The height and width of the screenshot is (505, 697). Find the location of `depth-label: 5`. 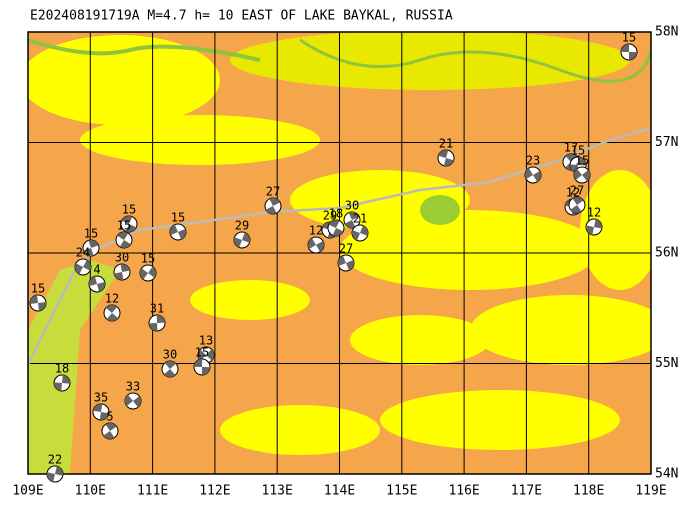

depth-label: 5 is located at coordinates (109, 417).